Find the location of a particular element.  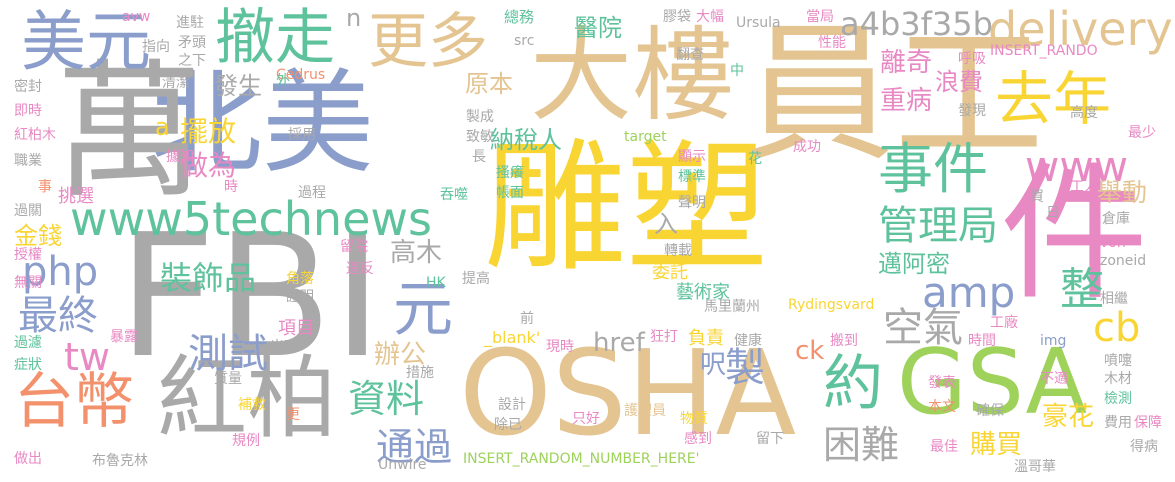

word-warehouse: 倉庫 is located at coordinates (1116, 219).